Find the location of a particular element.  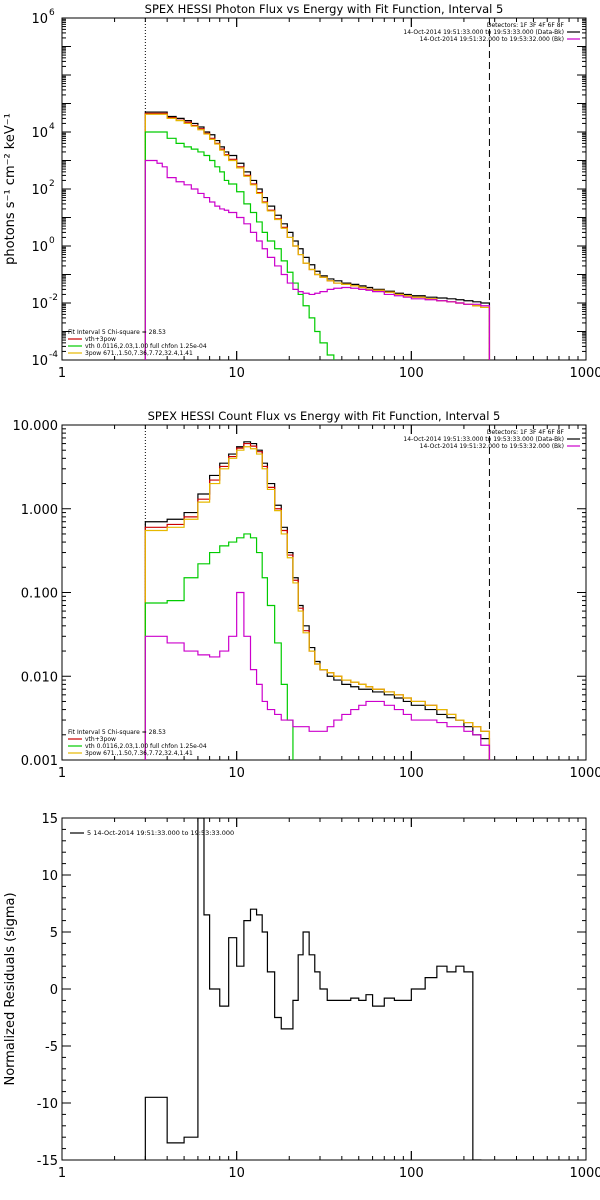

y-tick-label: 0 is located at coordinates (54, 990).